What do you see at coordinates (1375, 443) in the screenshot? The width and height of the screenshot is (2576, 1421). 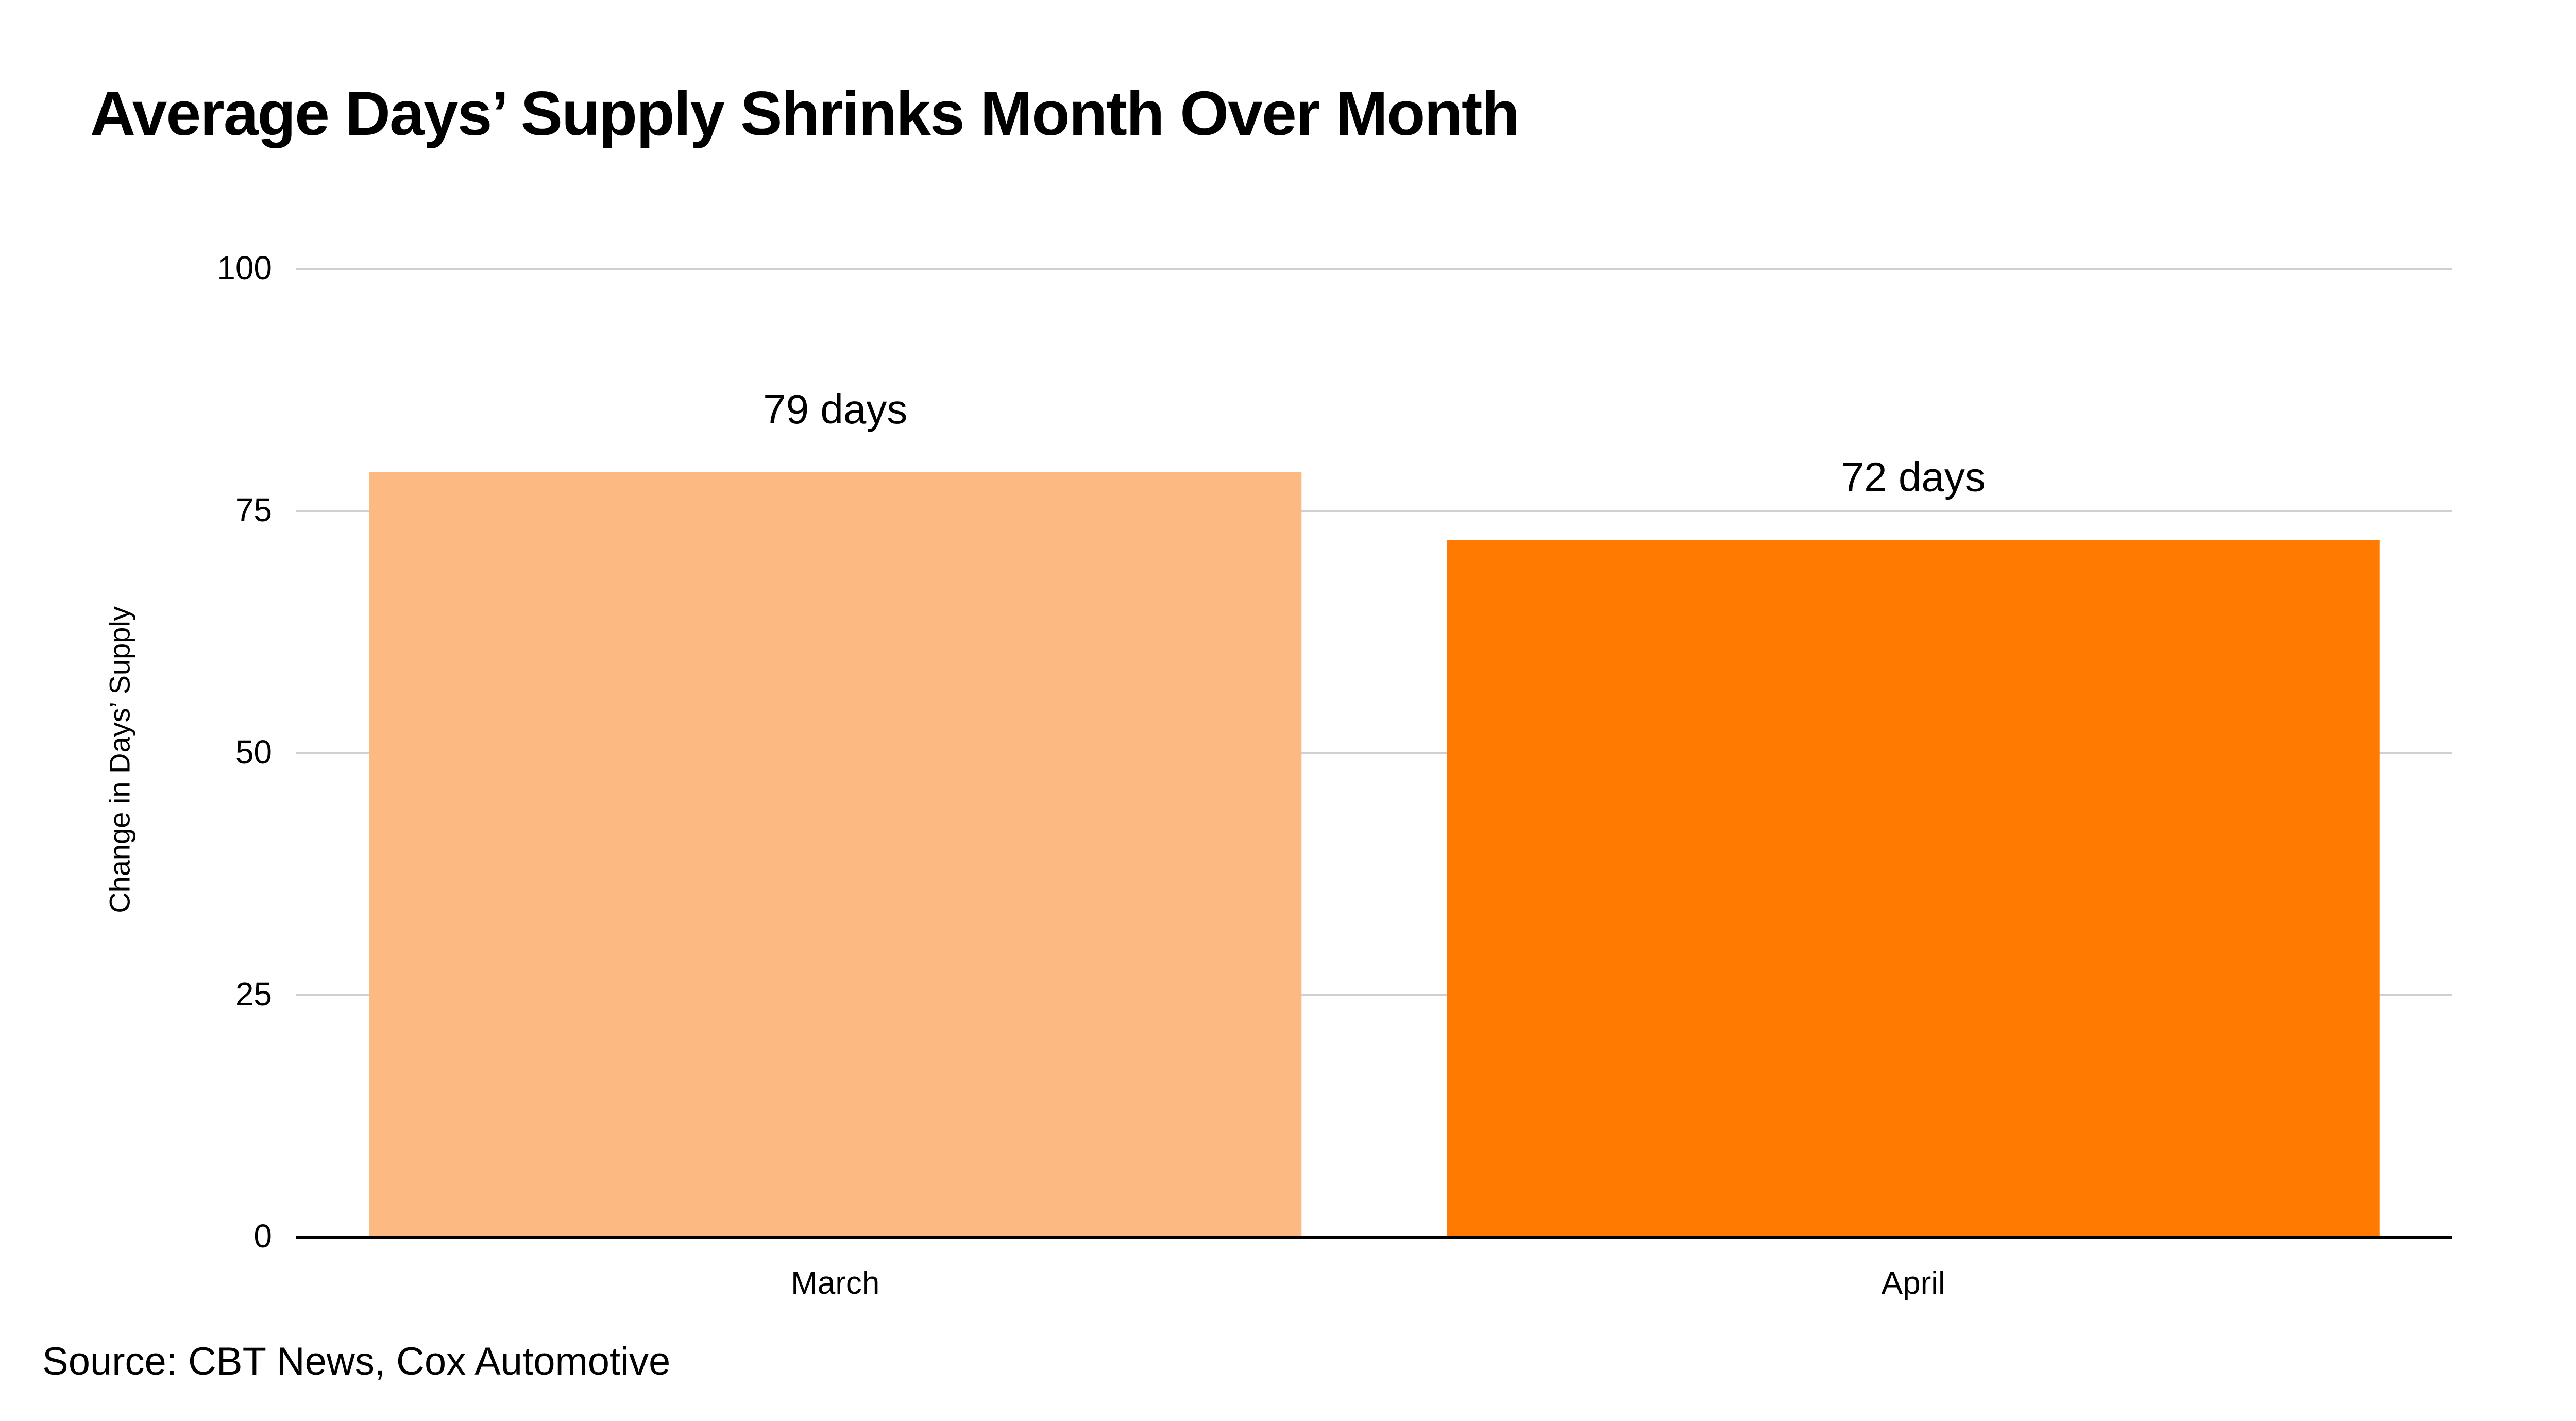 I see `data-labels: 79 days 72 days` at bounding box center [1375, 443].